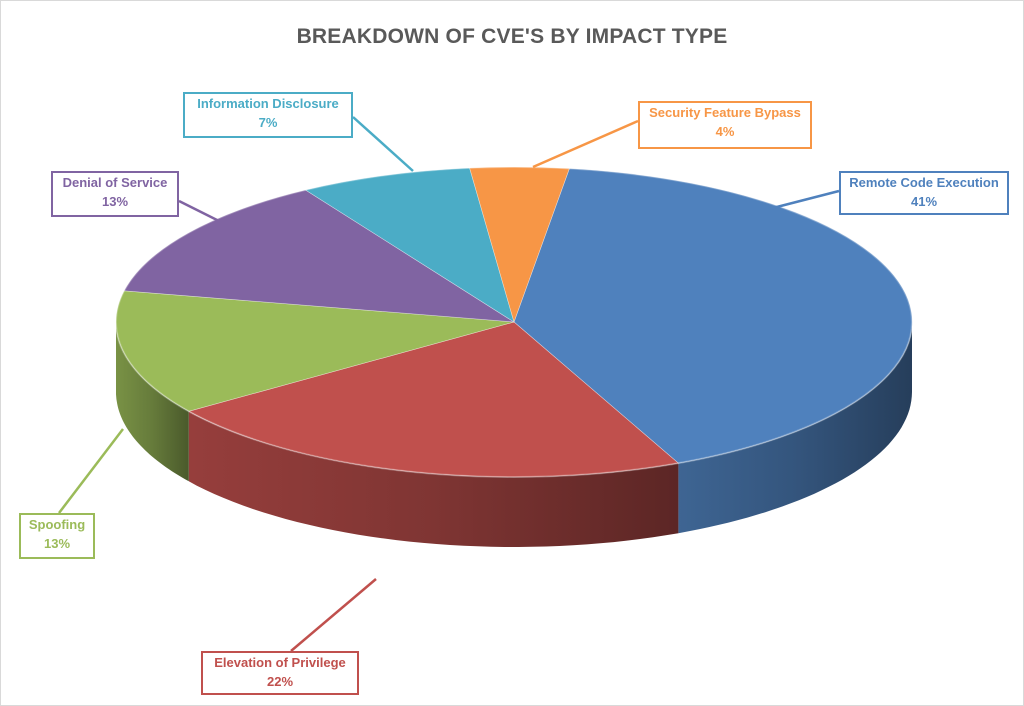  I want to click on callout-security-feature-bypass: Security Feature Bypass 4%, so click(725, 125).